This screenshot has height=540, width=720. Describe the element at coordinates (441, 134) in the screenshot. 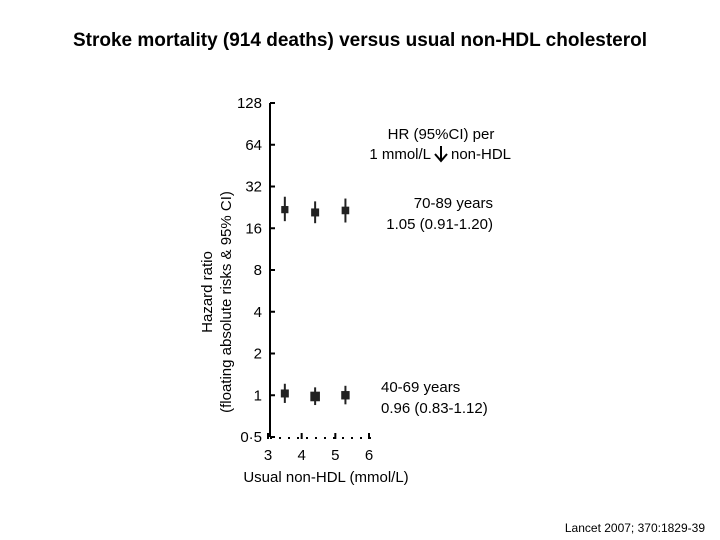

I see `hr-header-line1: HR (95%CI) per` at that location.